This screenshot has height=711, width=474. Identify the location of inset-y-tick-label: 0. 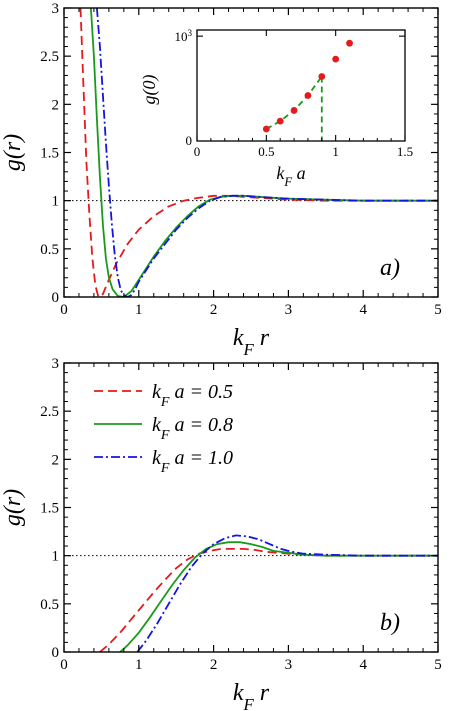
(189, 140).